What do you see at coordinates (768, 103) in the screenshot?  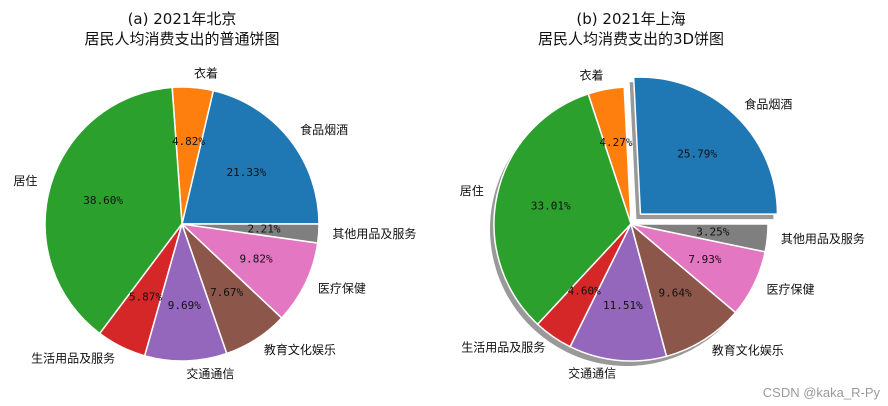 I see `category-label-b-food-tobacco-liquor: 食品烟酒` at bounding box center [768, 103].